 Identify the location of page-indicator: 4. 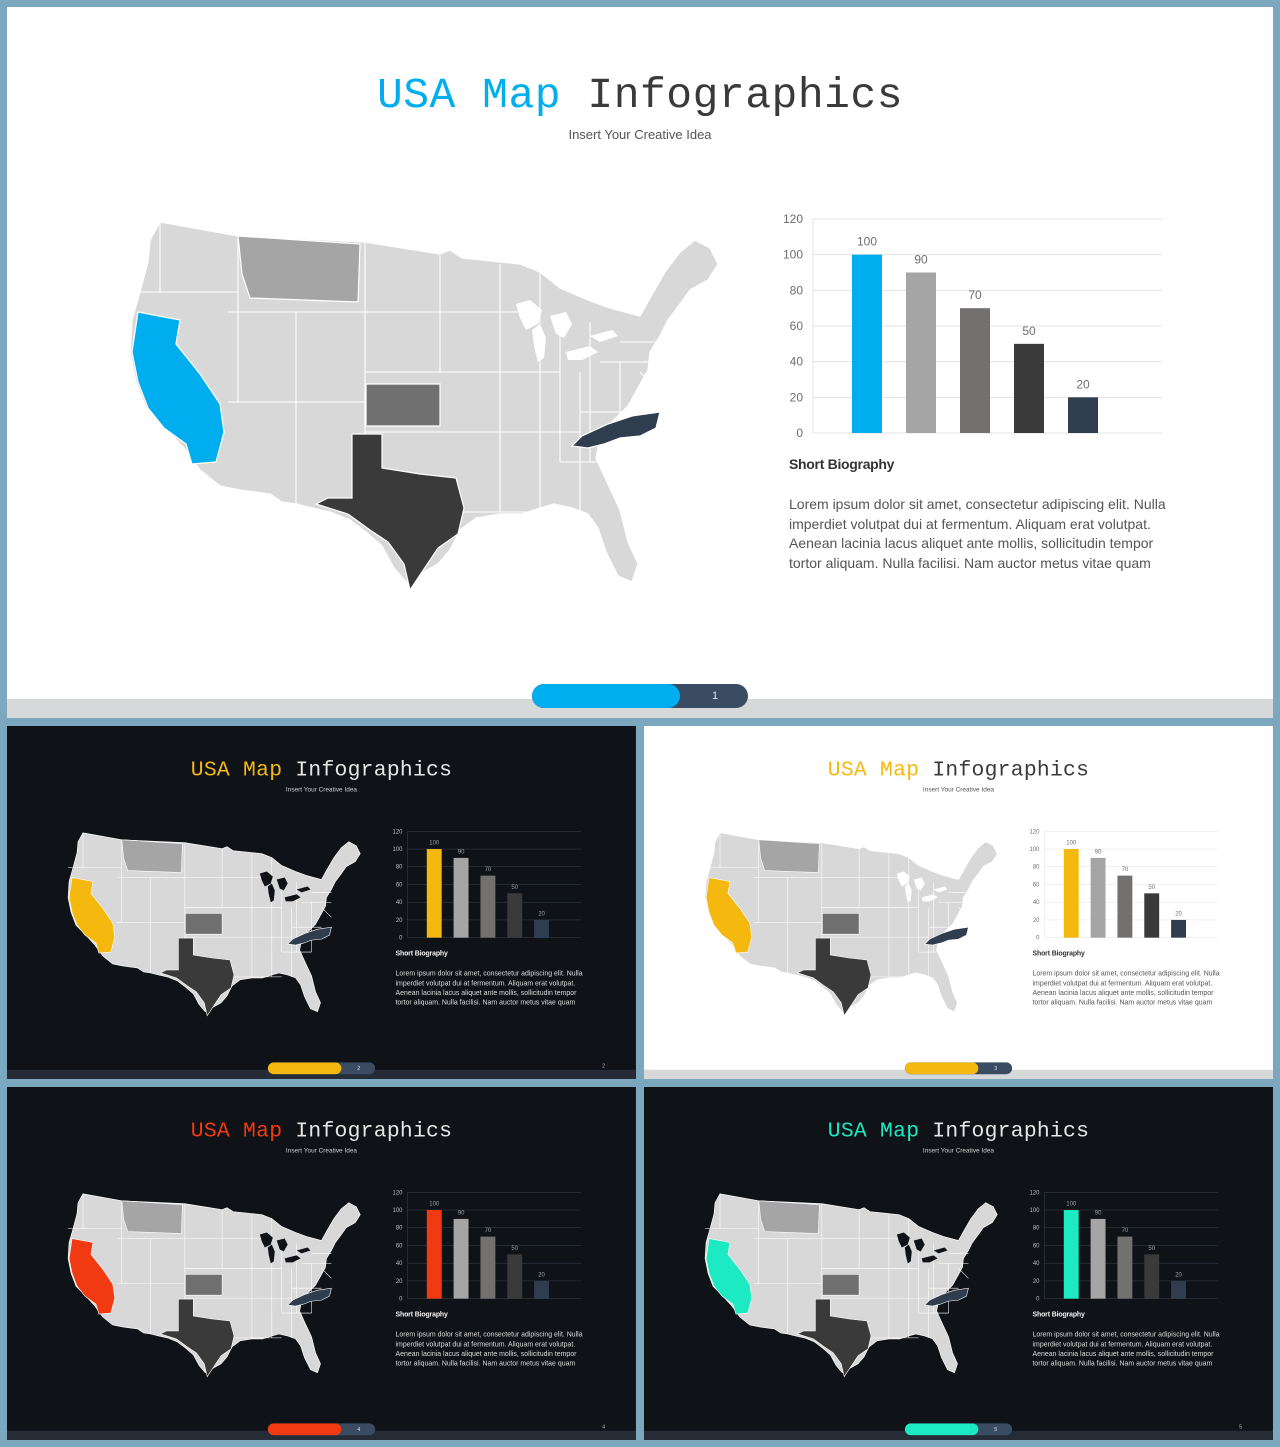
(321, 1429).